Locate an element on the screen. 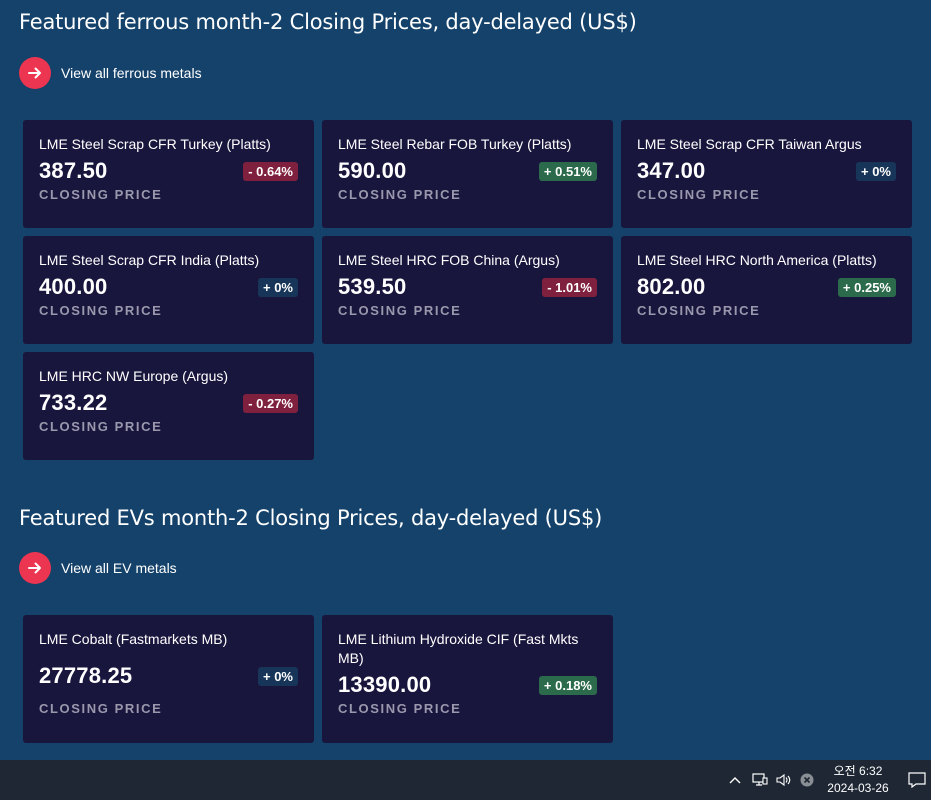  card-price: 590.00 is located at coordinates (372, 170).